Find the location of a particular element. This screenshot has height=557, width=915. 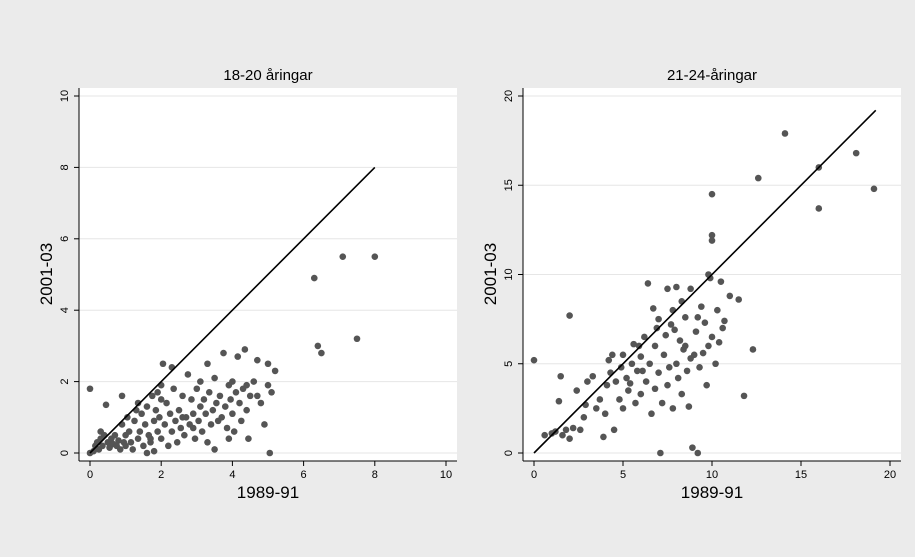

chart-title: 21-24-åringar is located at coordinates (712, 75).